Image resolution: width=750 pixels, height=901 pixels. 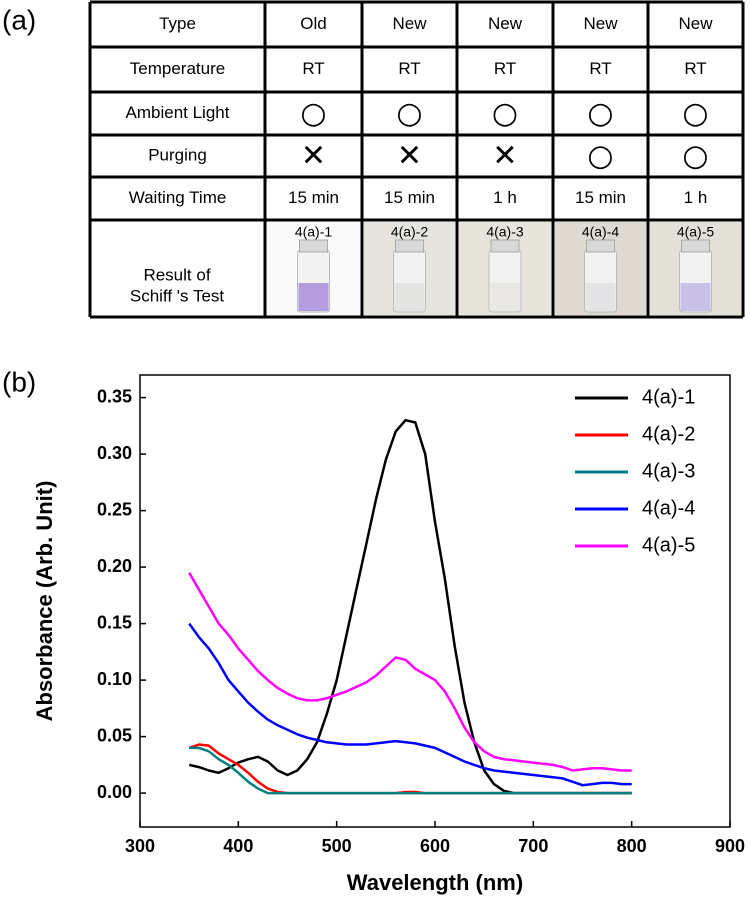 What do you see at coordinates (114, 679) in the screenshot?
I see `y-tick-label: 0.10` at bounding box center [114, 679].